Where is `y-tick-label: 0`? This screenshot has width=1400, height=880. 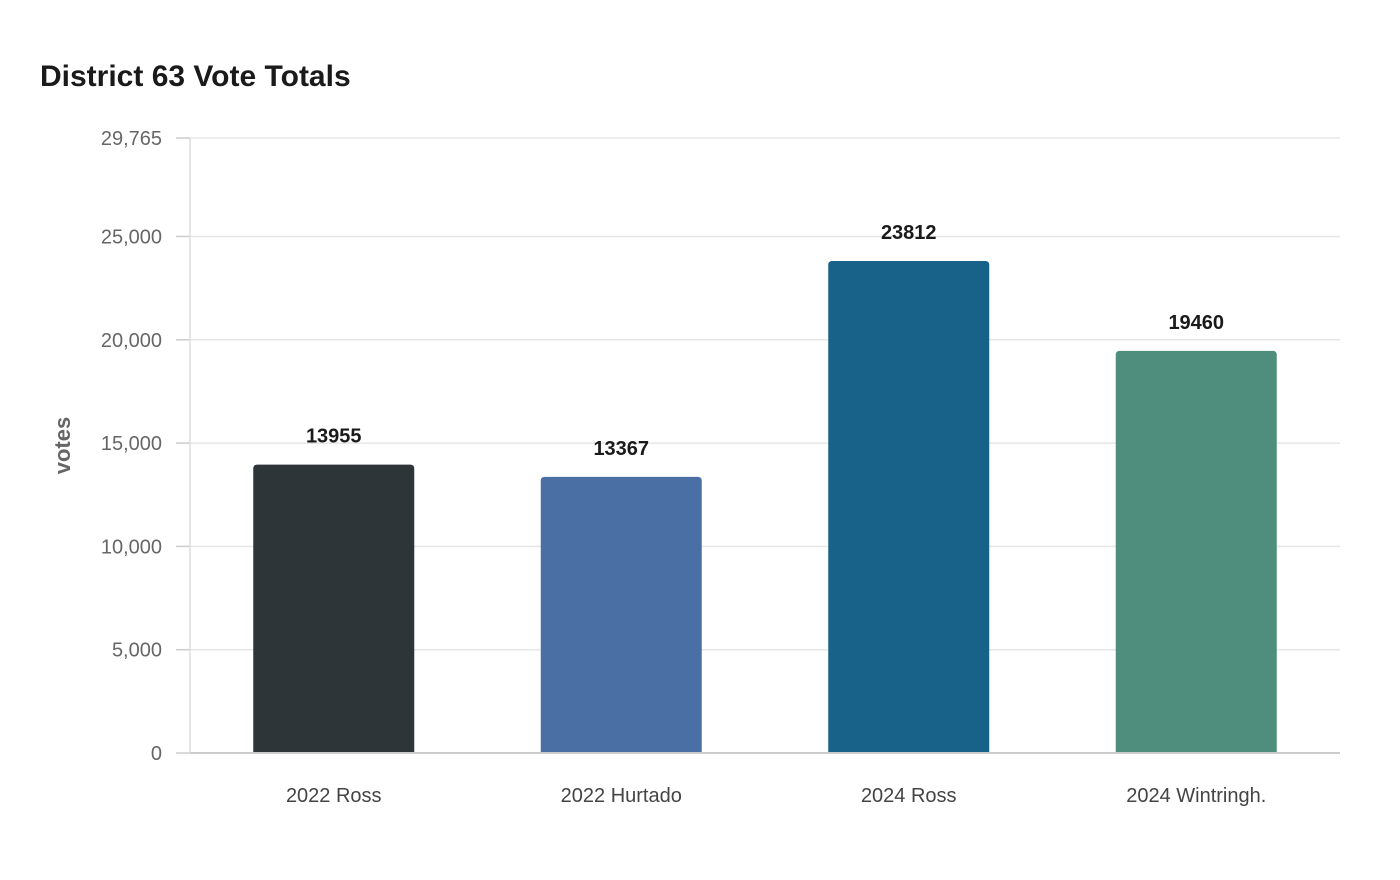
y-tick-label: 0 is located at coordinates (156, 754).